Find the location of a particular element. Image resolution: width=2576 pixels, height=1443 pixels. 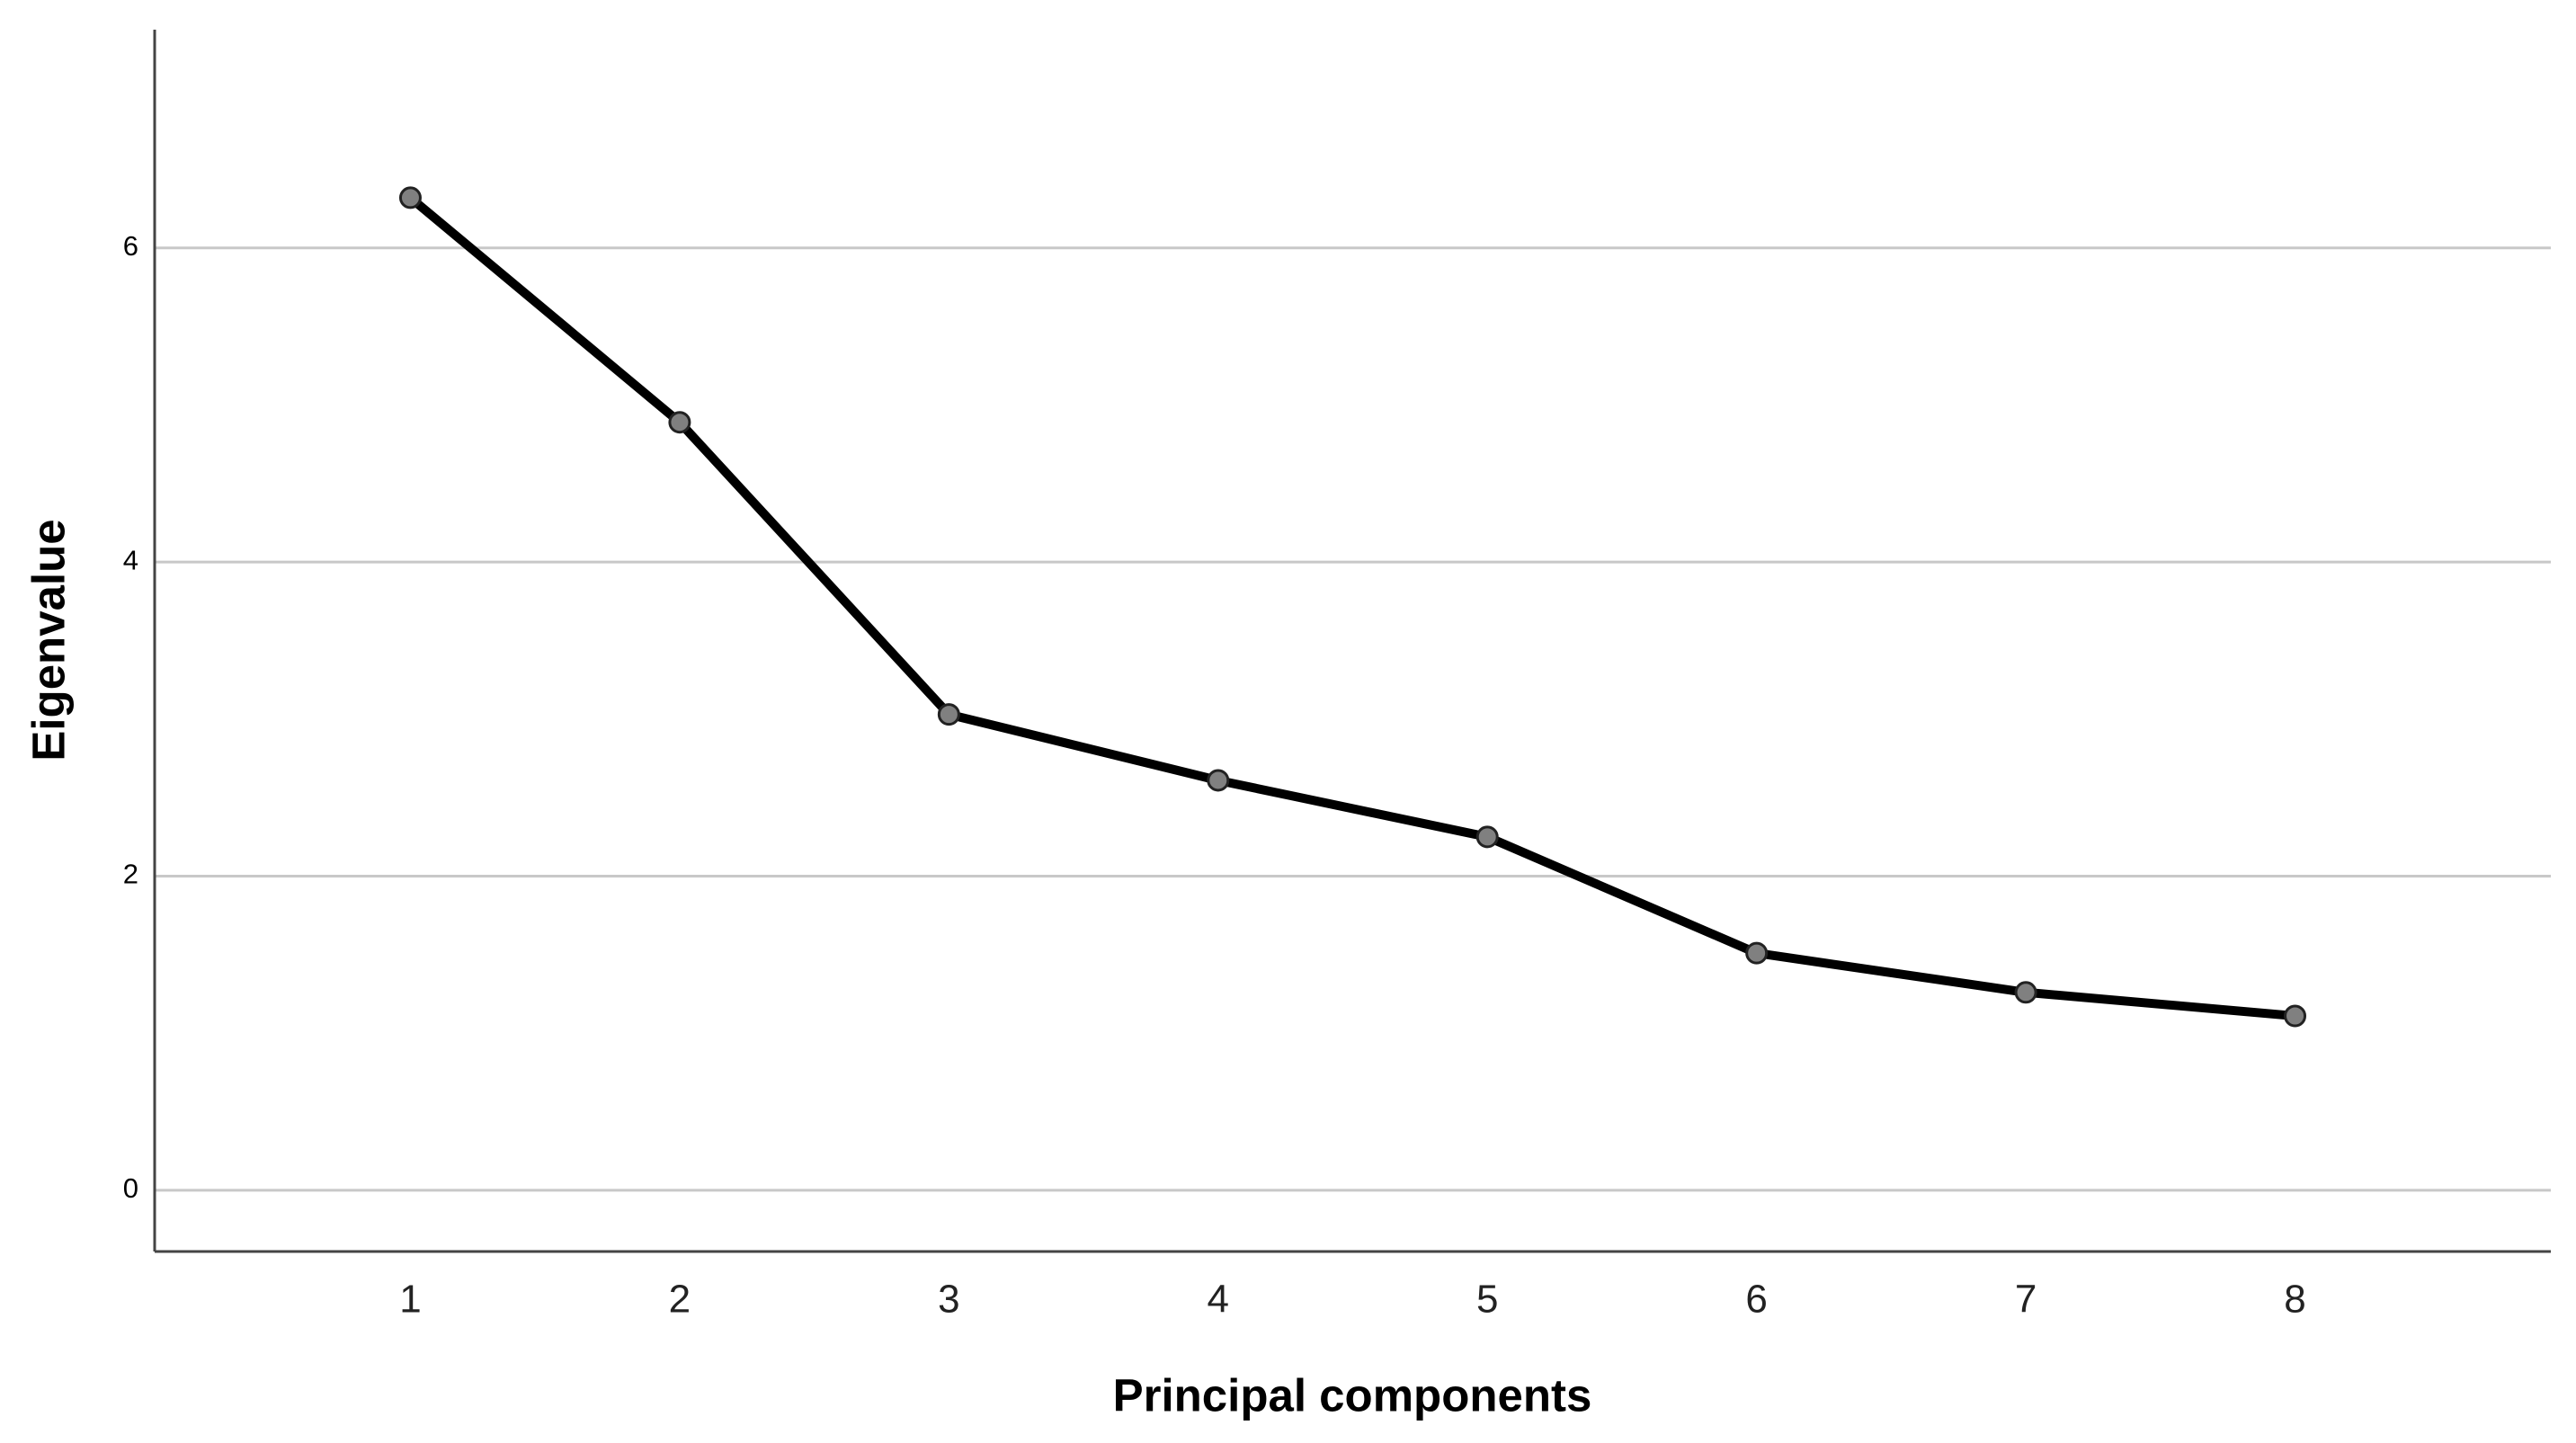

y-tick-label: 6 is located at coordinates (131, 246).